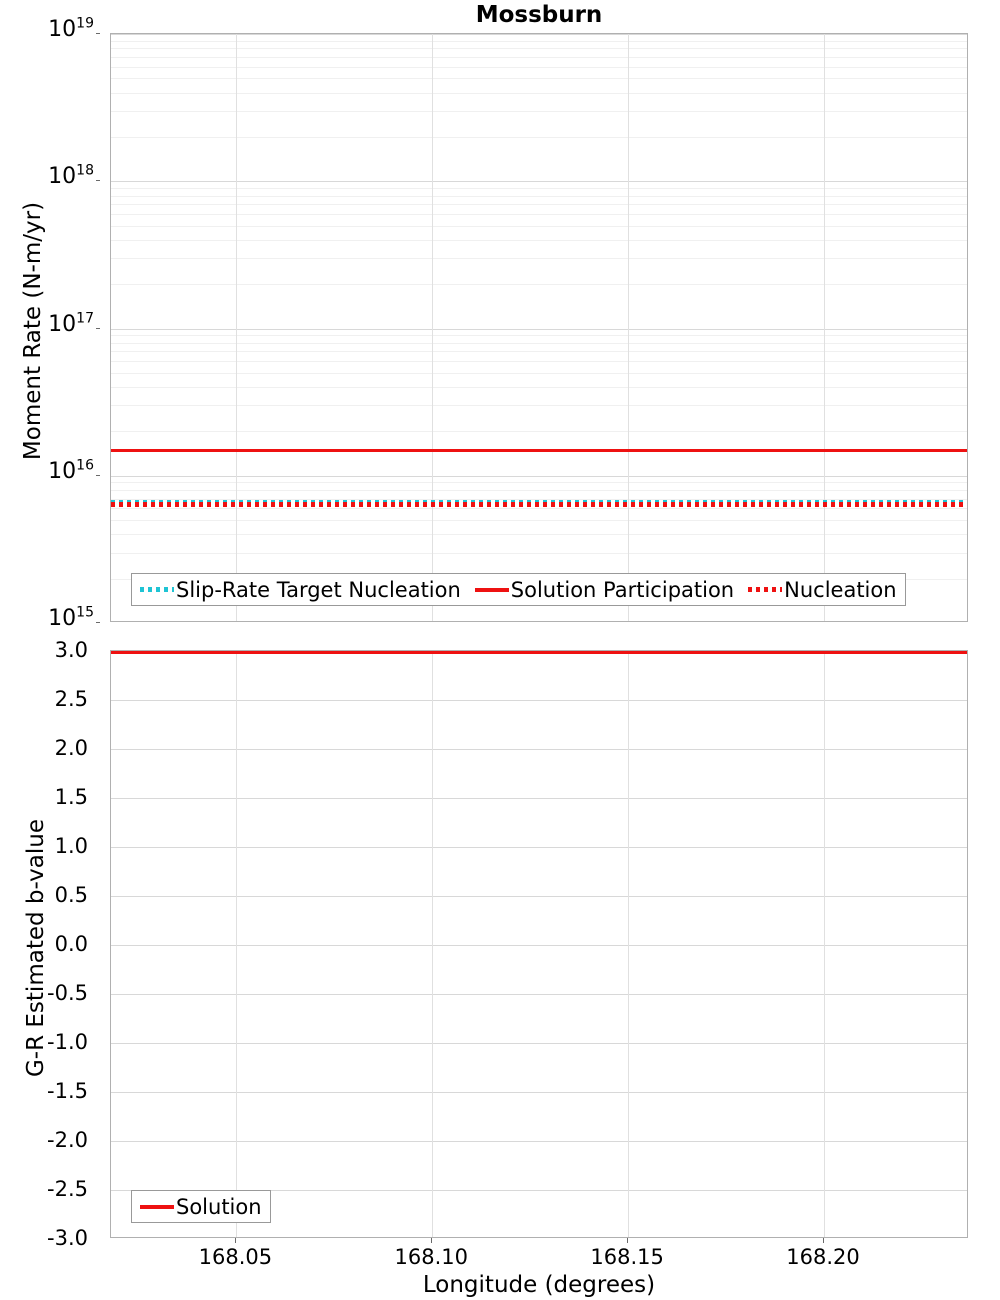  What do you see at coordinates (219, 1206) in the screenshot?
I see `legend-item-label: Solution` at bounding box center [219, 1206].